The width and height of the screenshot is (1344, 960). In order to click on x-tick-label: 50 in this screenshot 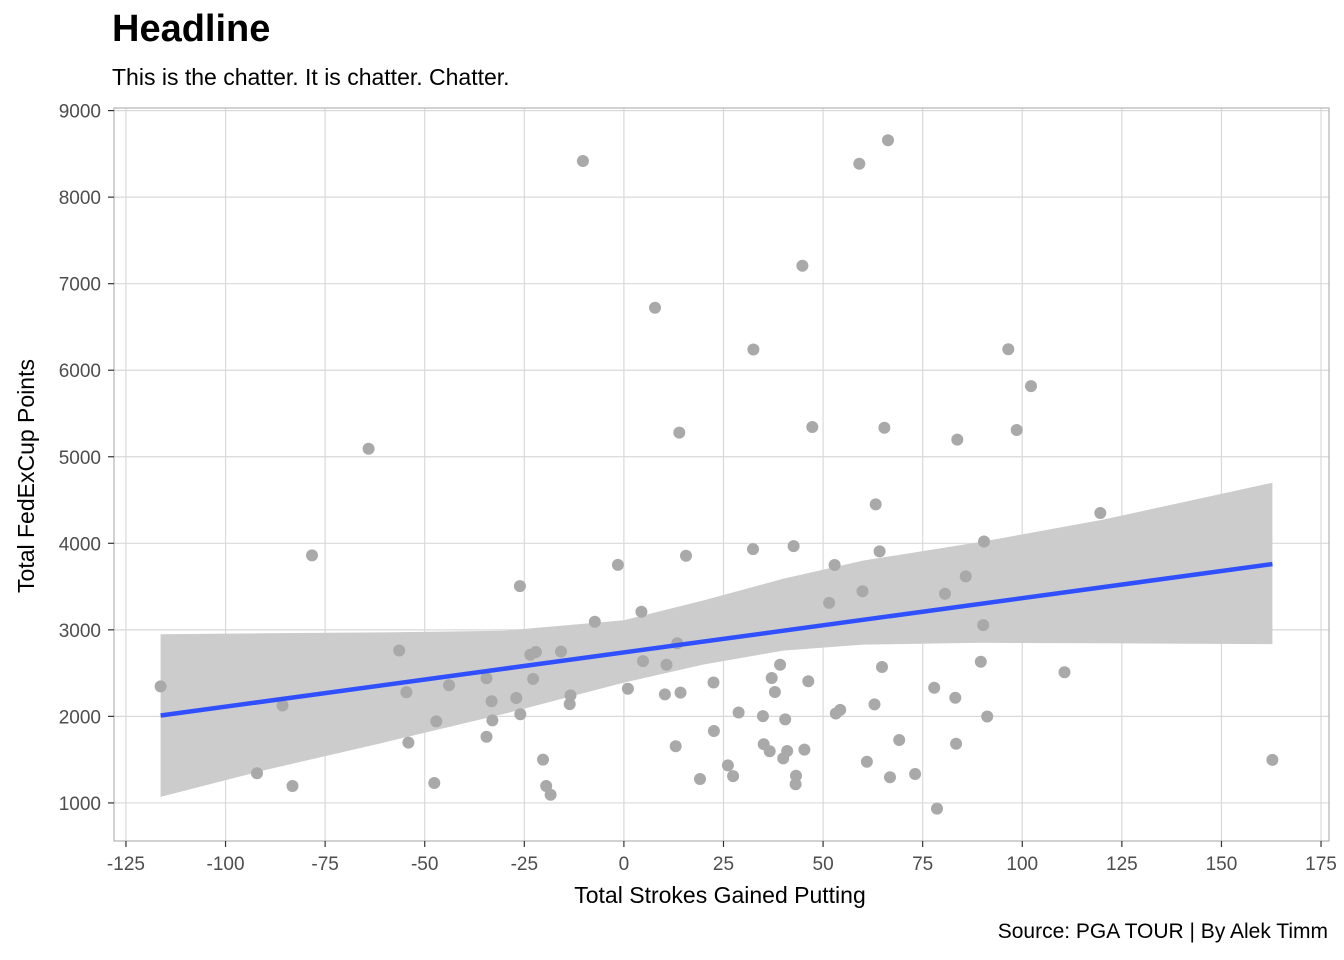, I will do `click(823, 864)`.